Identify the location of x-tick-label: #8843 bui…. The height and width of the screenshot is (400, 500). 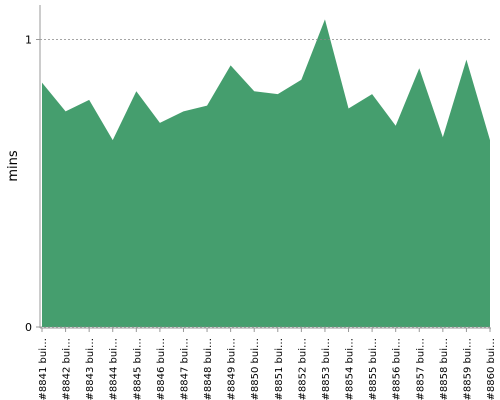
(90, 369).